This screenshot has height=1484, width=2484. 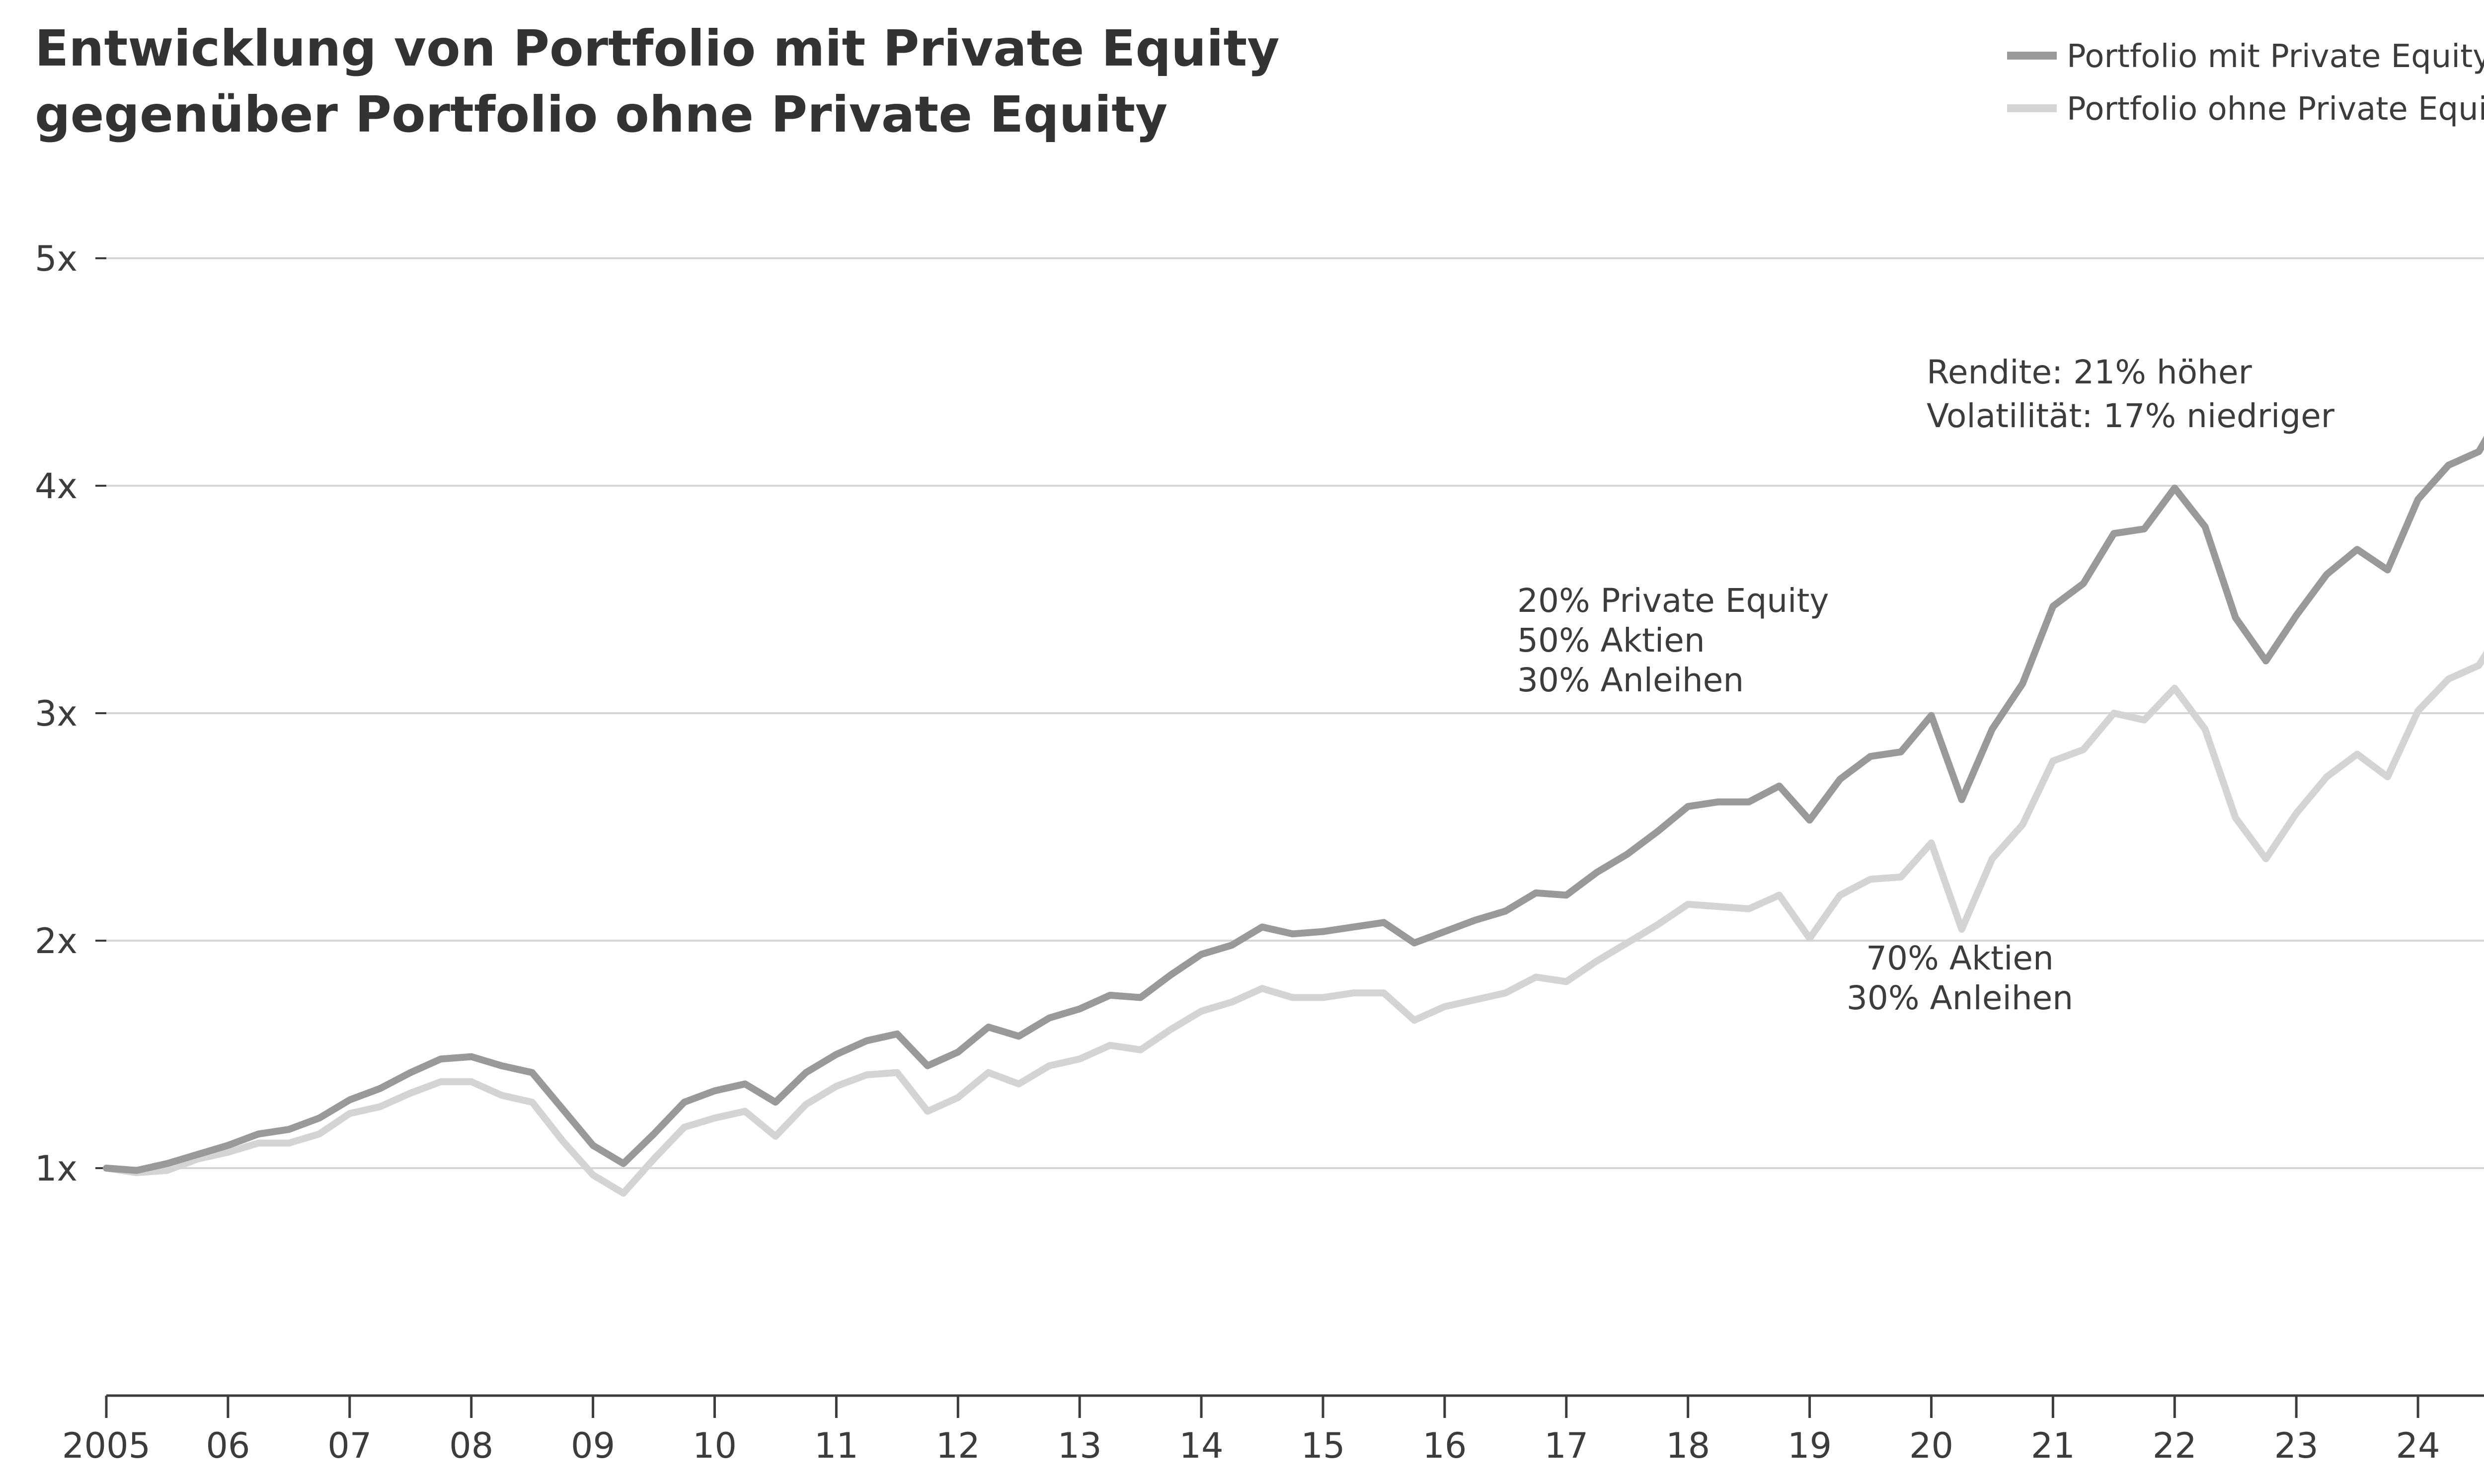 What do you see at coordinates (2276, 109) in the screenshot?
I see `legend-label-without-pe: Portfolio ohne Private Equity` at bounding box center [2276, 109].